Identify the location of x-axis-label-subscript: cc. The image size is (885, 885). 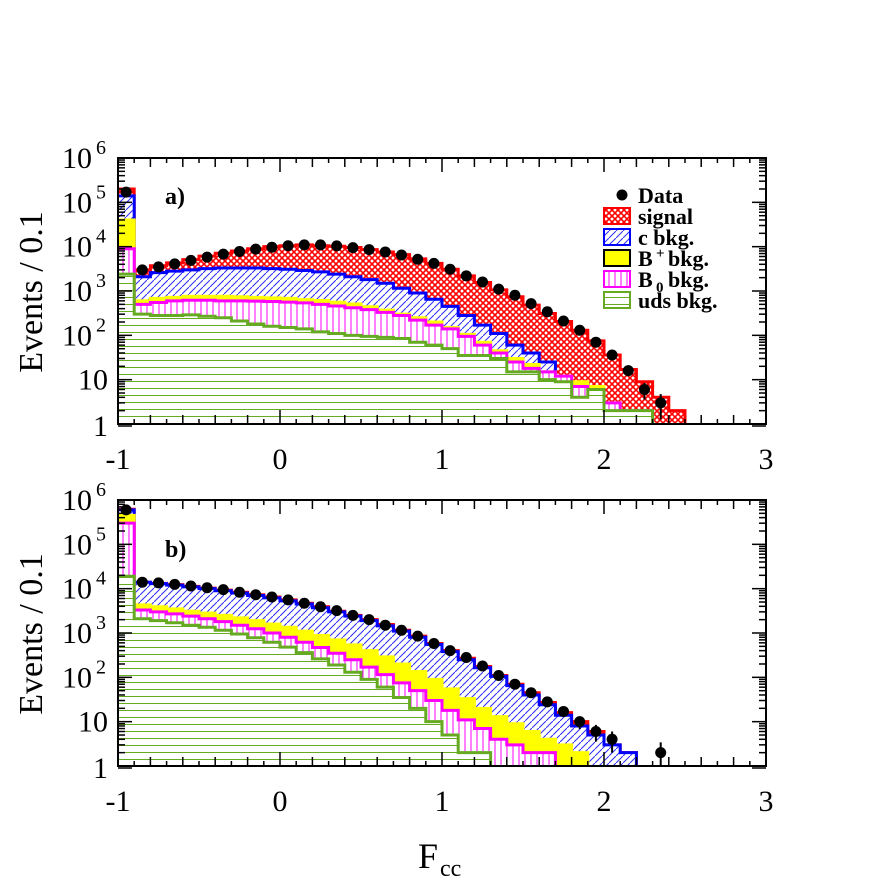
(450, 869).